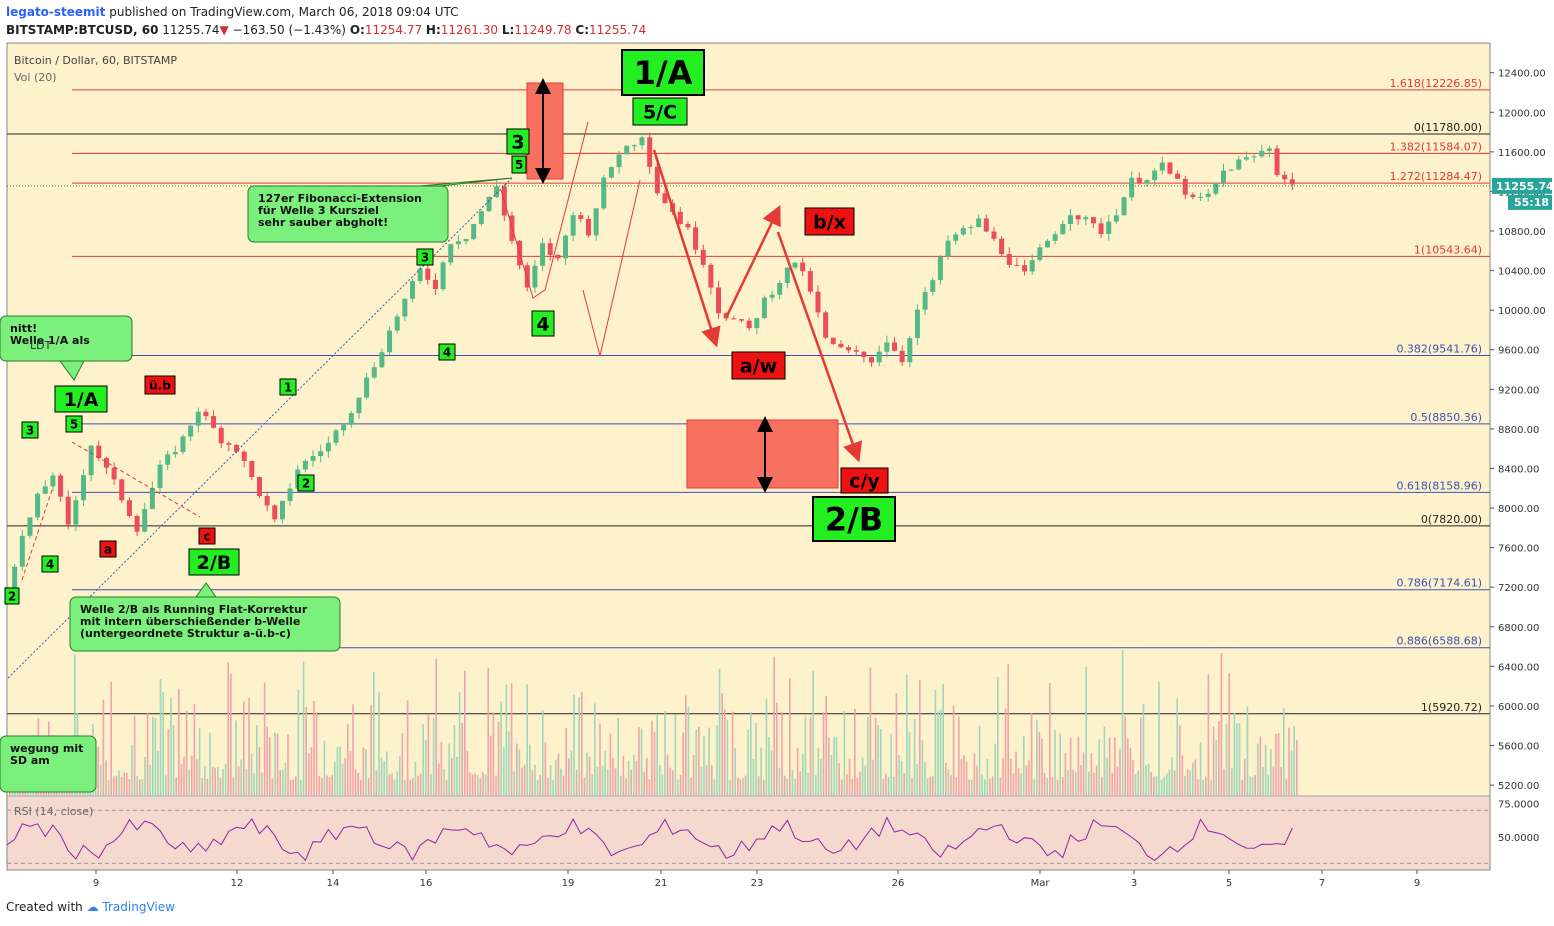  Describe the element at coordinates (138, 907) in the screenshot. I see `tradingview-brand: TradingView` at that location.